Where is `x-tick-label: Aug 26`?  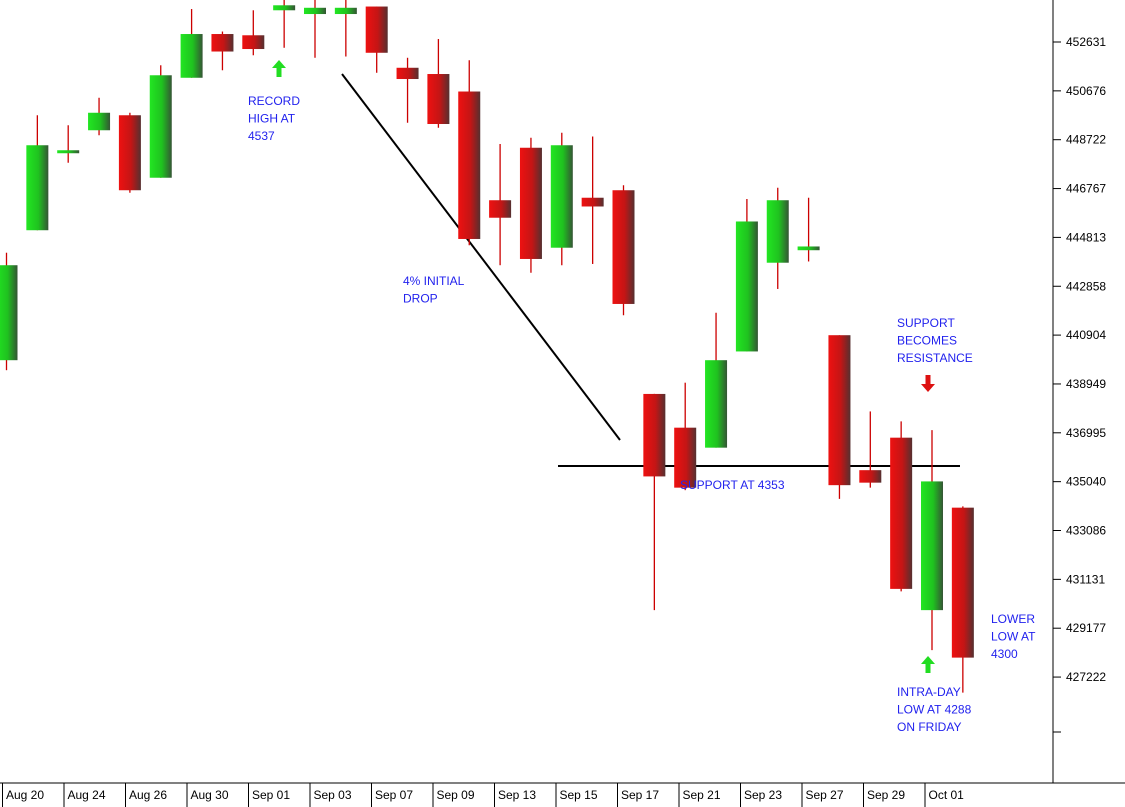 x-tick-label: Aug 26 is located at coordinates (148, 795).